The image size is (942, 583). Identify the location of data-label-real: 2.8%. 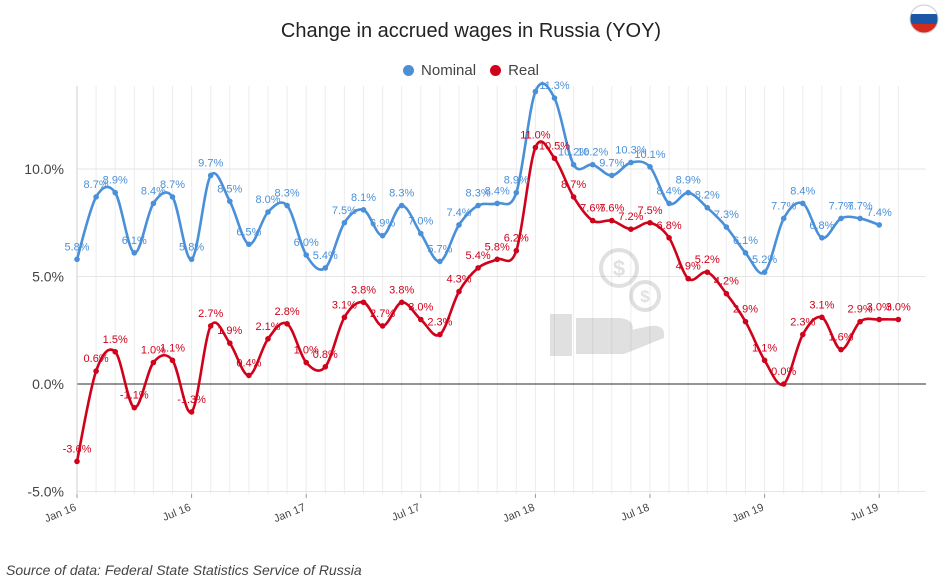
(287, 312).